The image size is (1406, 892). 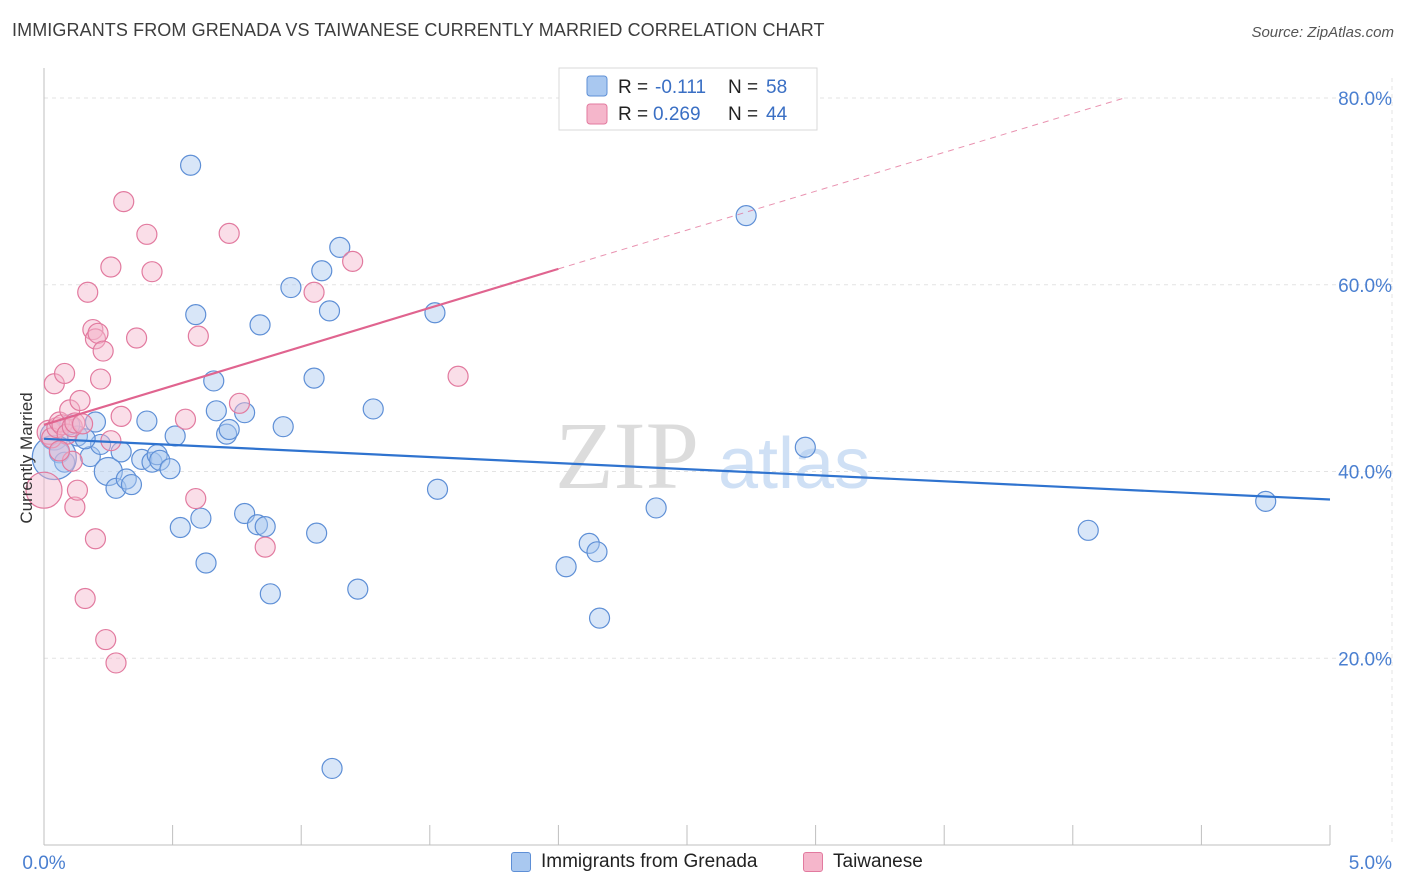 What do you see at coordinates (43, 863) in the screenshot?
I see `x-tick-label-start: 0.0%` at bounding box center [43, 863].